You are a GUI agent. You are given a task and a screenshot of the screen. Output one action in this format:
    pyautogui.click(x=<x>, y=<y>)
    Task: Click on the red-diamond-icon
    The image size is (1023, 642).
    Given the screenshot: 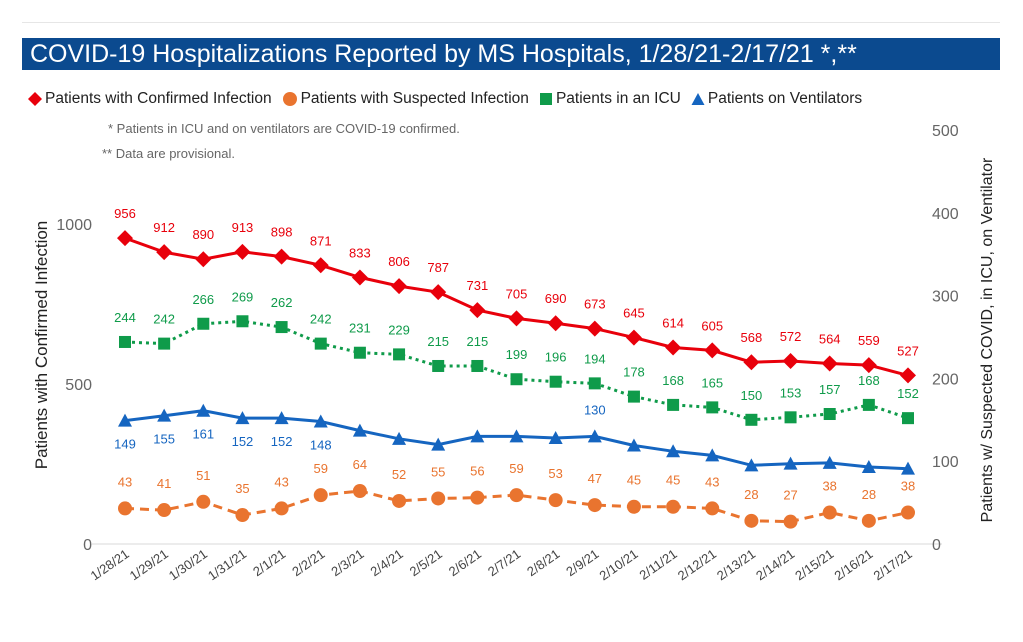 What is the action you would take?
    pyautogui.click(x=35, y=99)
    